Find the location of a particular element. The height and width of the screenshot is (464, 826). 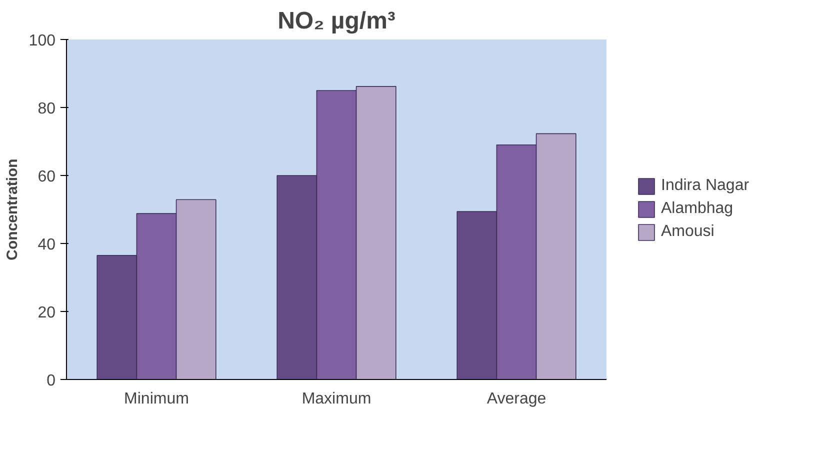

x-tick-label: Average is located at coordinates (516, 399).